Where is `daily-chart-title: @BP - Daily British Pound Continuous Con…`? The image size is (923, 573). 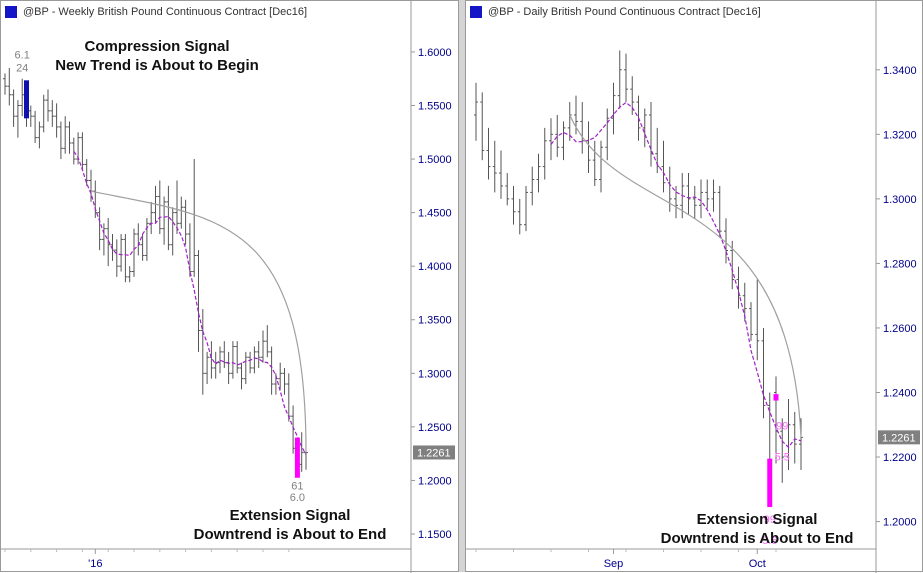
daily-chart-title: @BP - Daily British Pound Continuous Con… is located at coordinates (624, 12).